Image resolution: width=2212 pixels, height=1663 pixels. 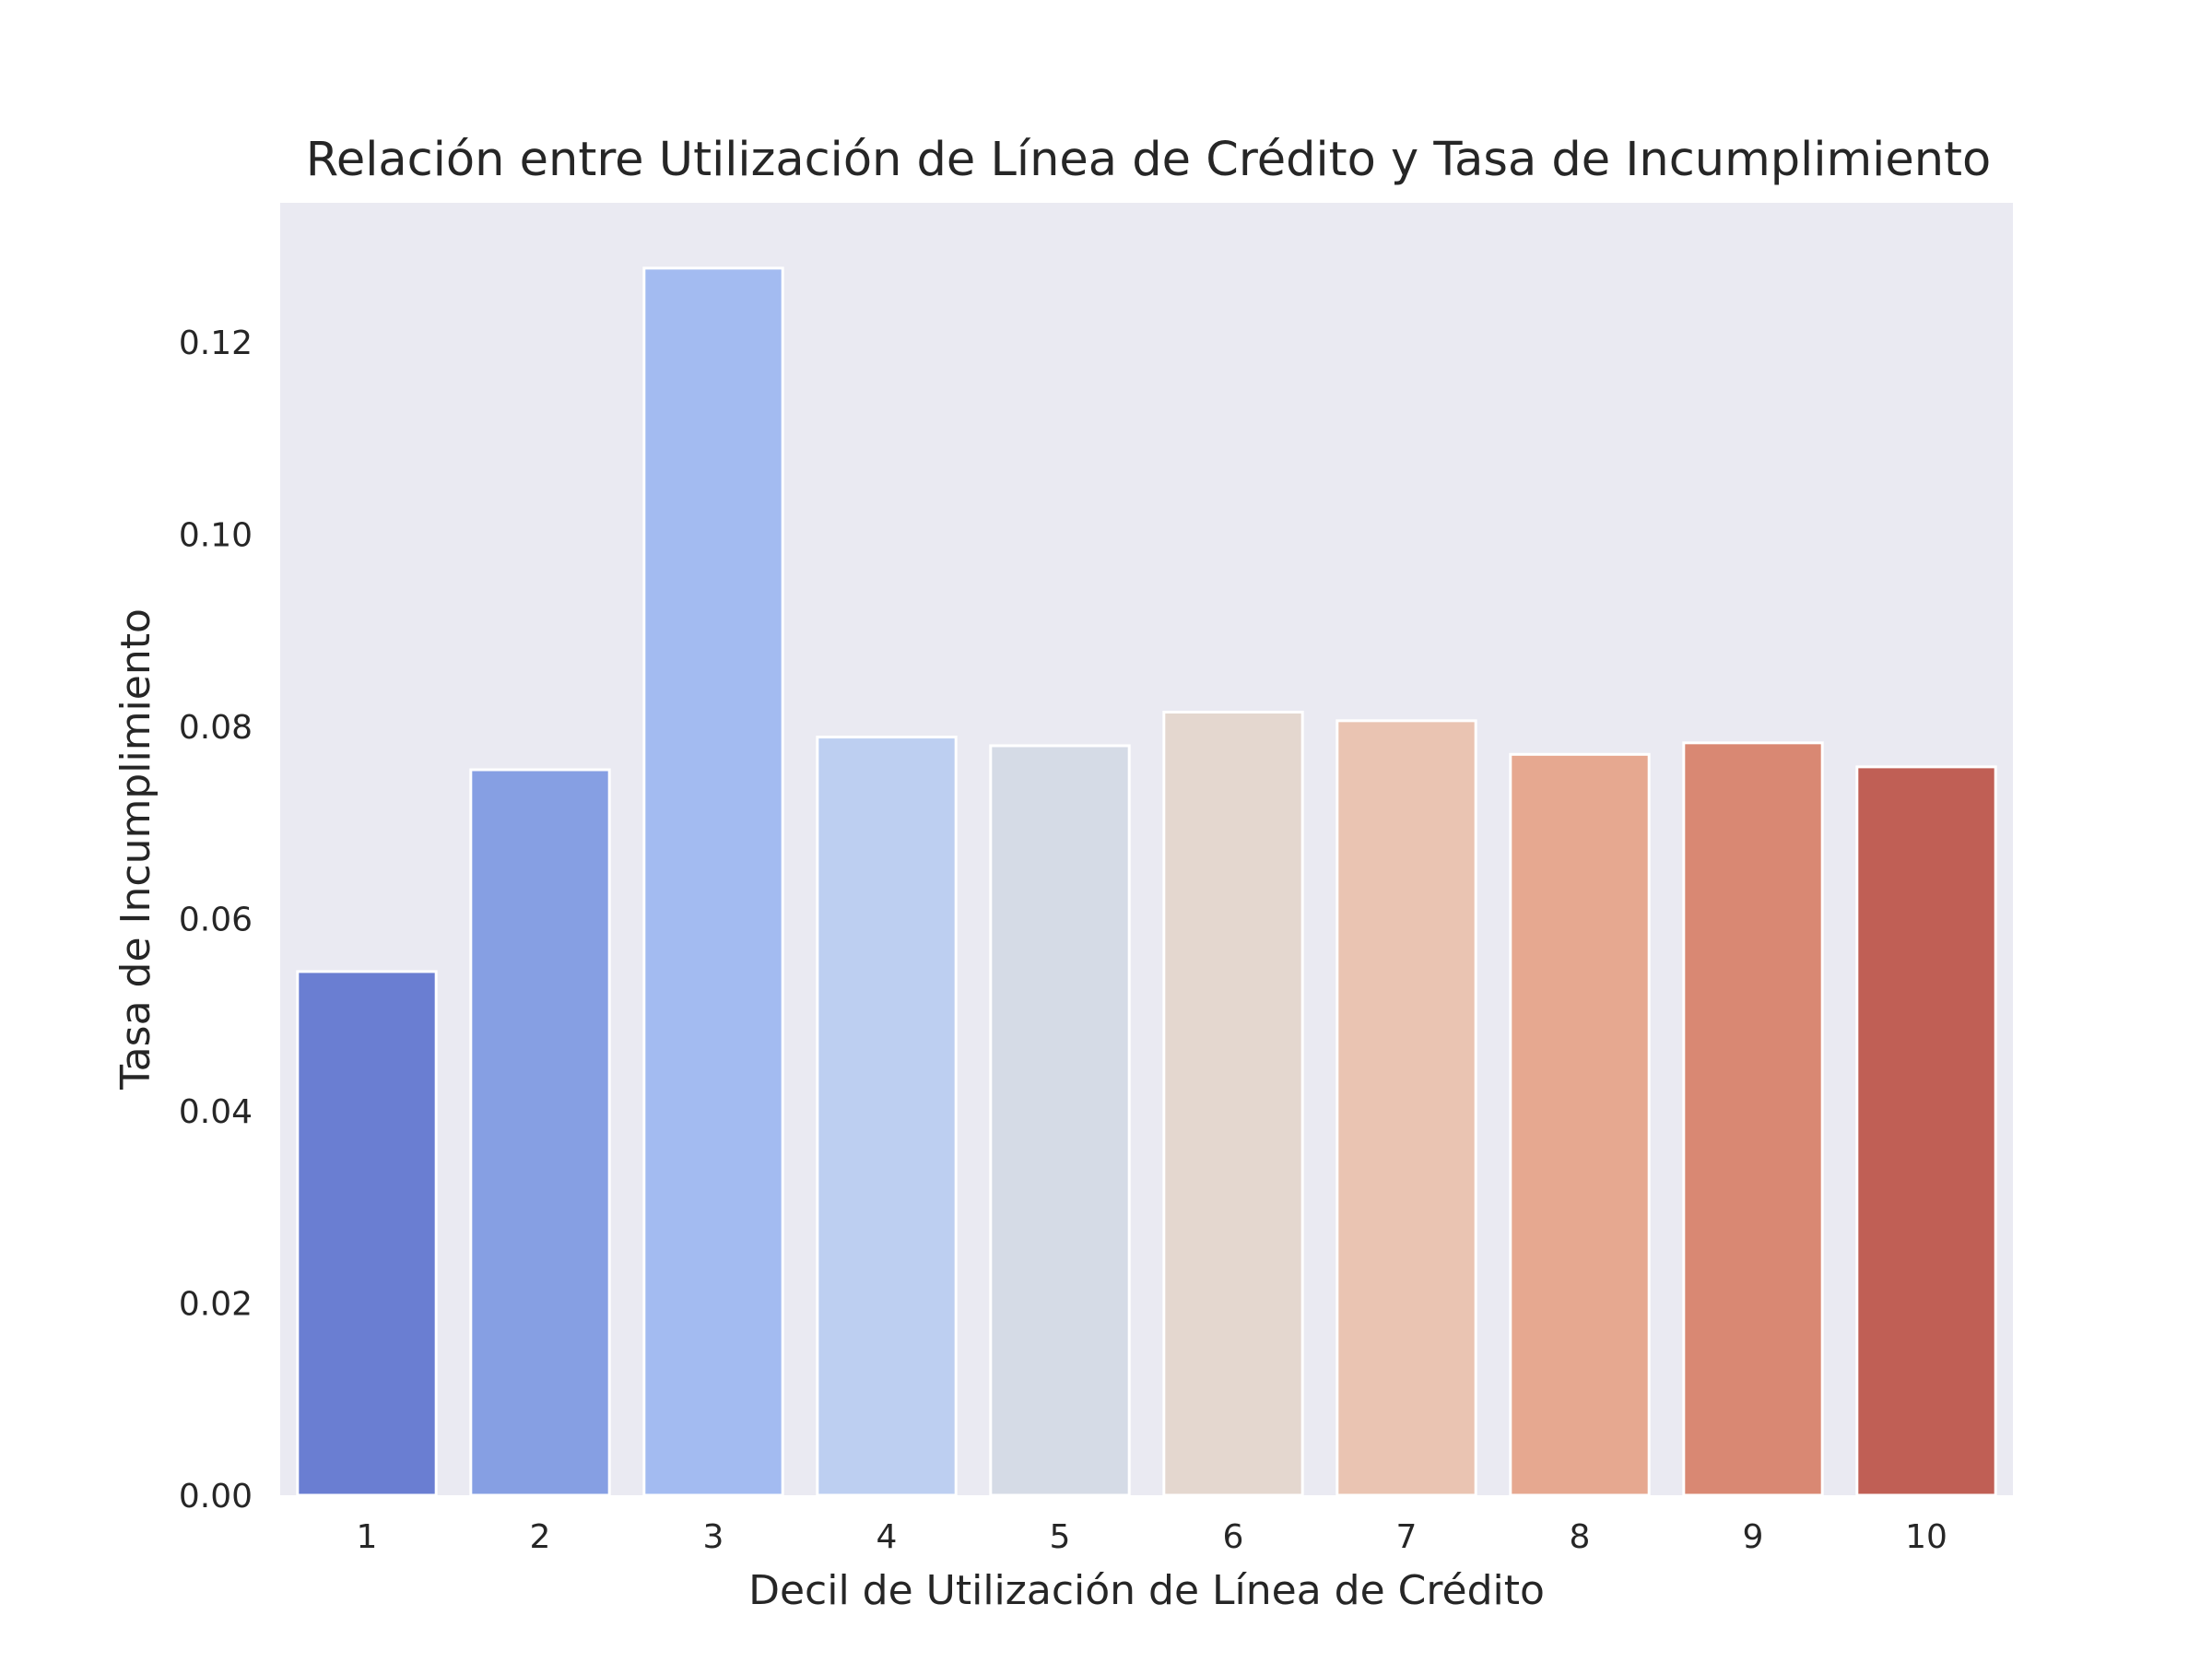 I want to click on x-tick-label: 4, so click(x=887, y=1537).